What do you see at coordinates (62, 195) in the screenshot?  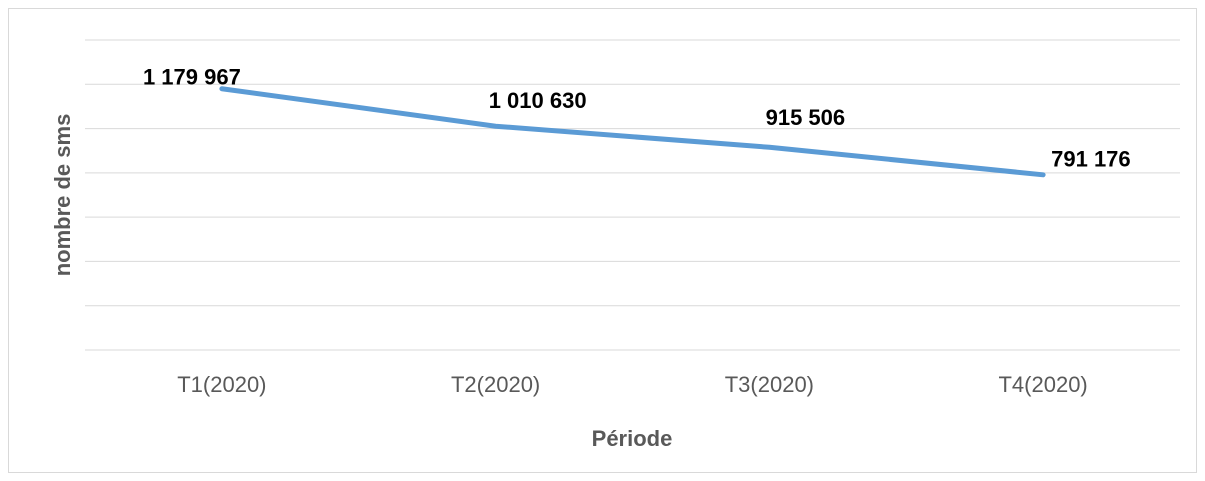 I see `y-axis-title: nombre de sms` at bounding box center [62, 195].